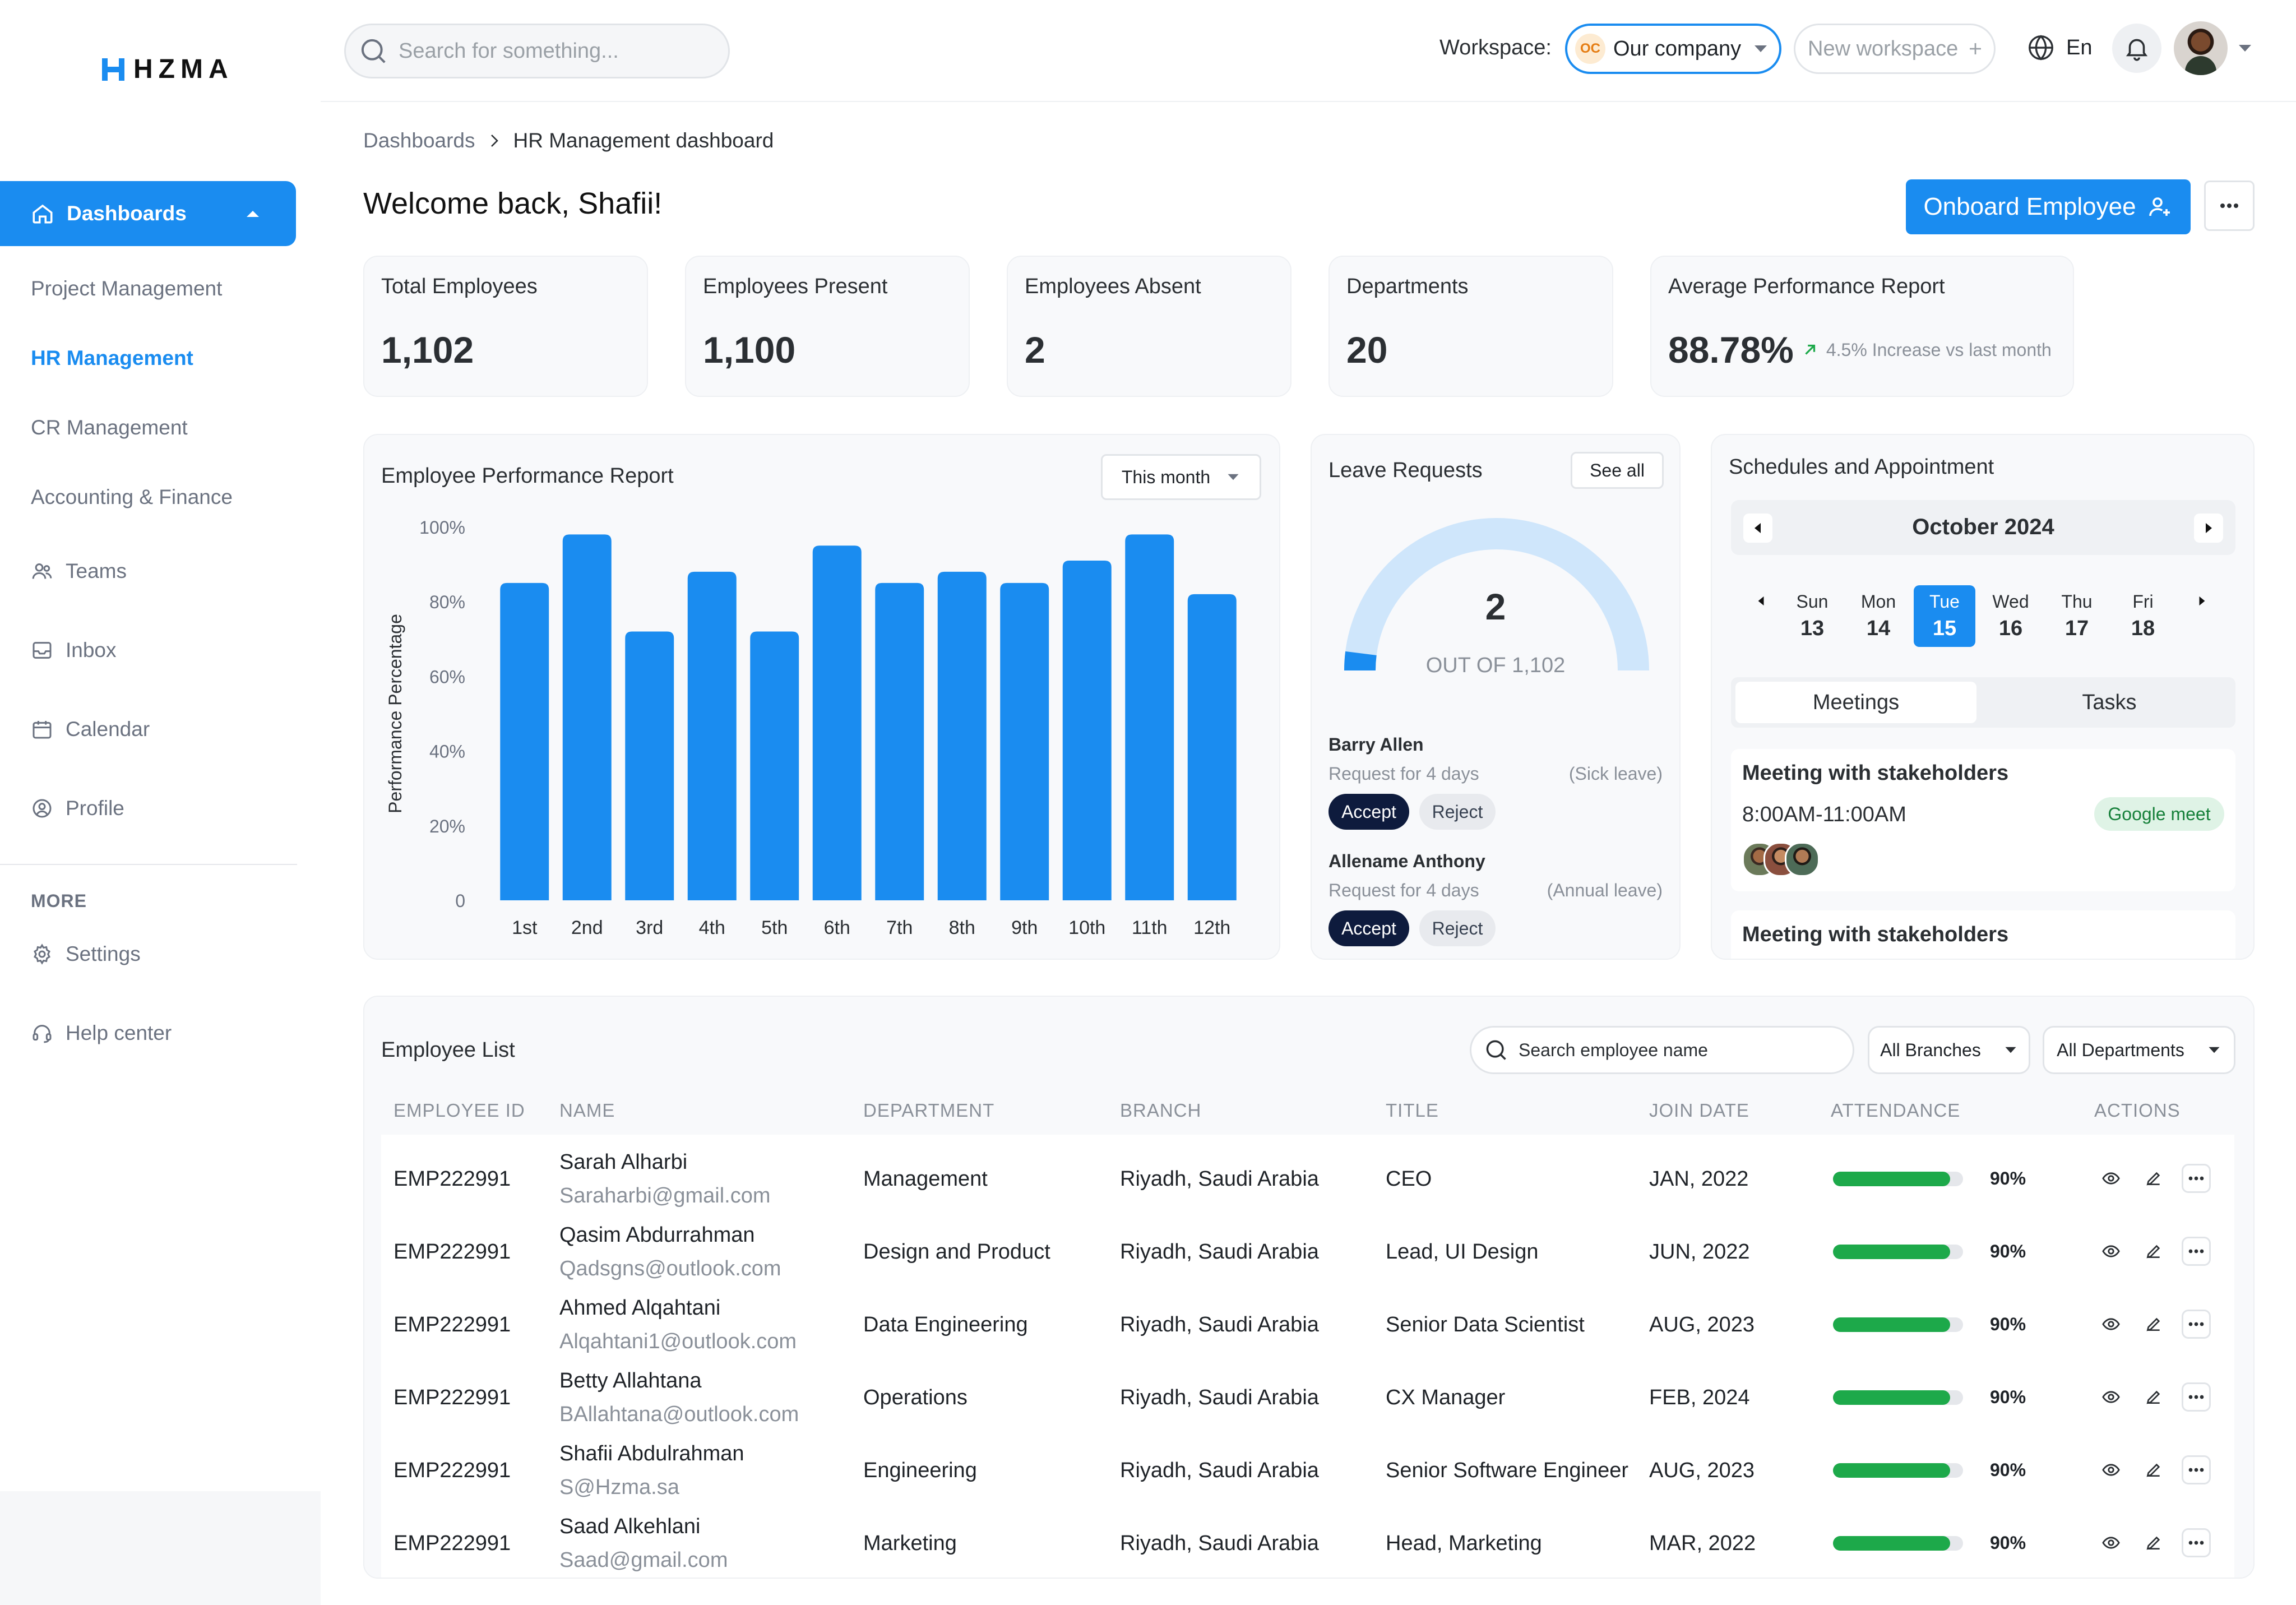 Image resolution: width=2296 pixels, height=1605 pixels. Describe the element at coordinates (1496, 1050) in the screenshot. I see `search-icon` at that location.